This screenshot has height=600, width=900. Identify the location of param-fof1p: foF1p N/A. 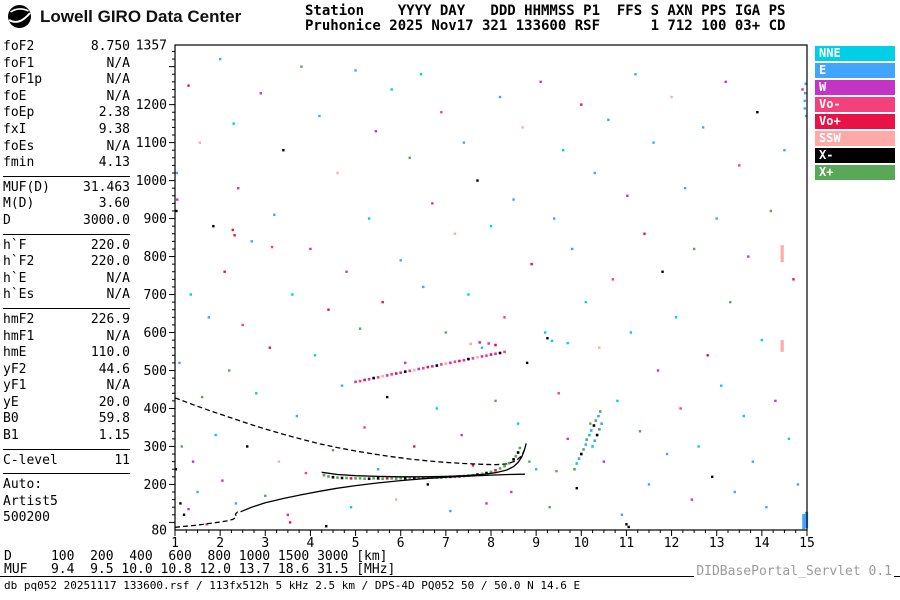
(66, 80).